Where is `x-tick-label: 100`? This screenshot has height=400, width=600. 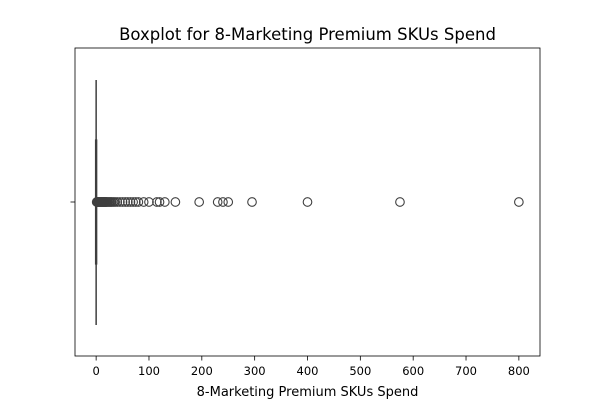 x-tick-label: 100 is located at coordinates (149, 371).